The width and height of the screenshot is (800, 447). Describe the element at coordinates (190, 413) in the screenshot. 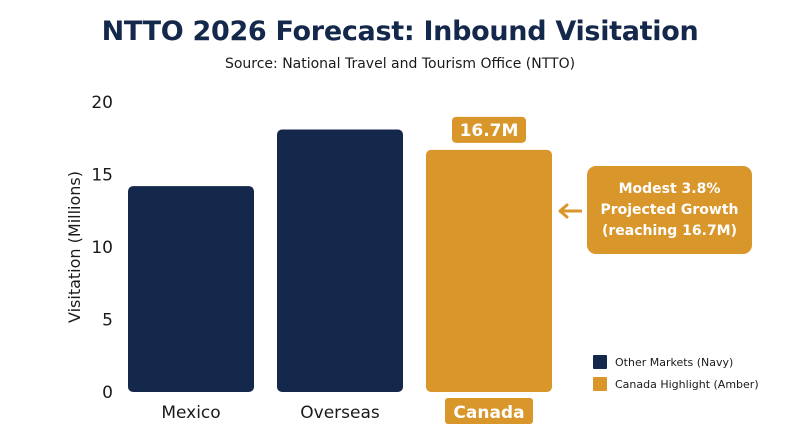

I see `x-tick-label: Mexico` at that location.